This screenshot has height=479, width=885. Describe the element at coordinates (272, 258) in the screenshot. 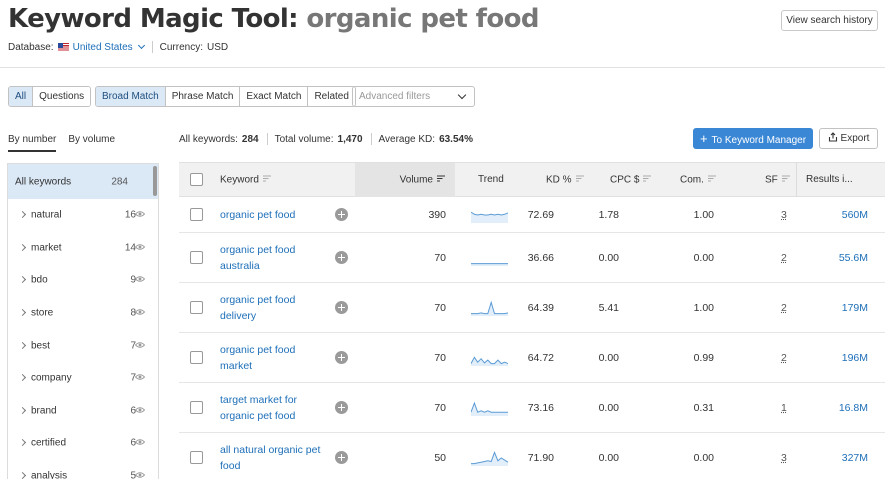

I see `keyword-link: organic pet food australia` at that location.